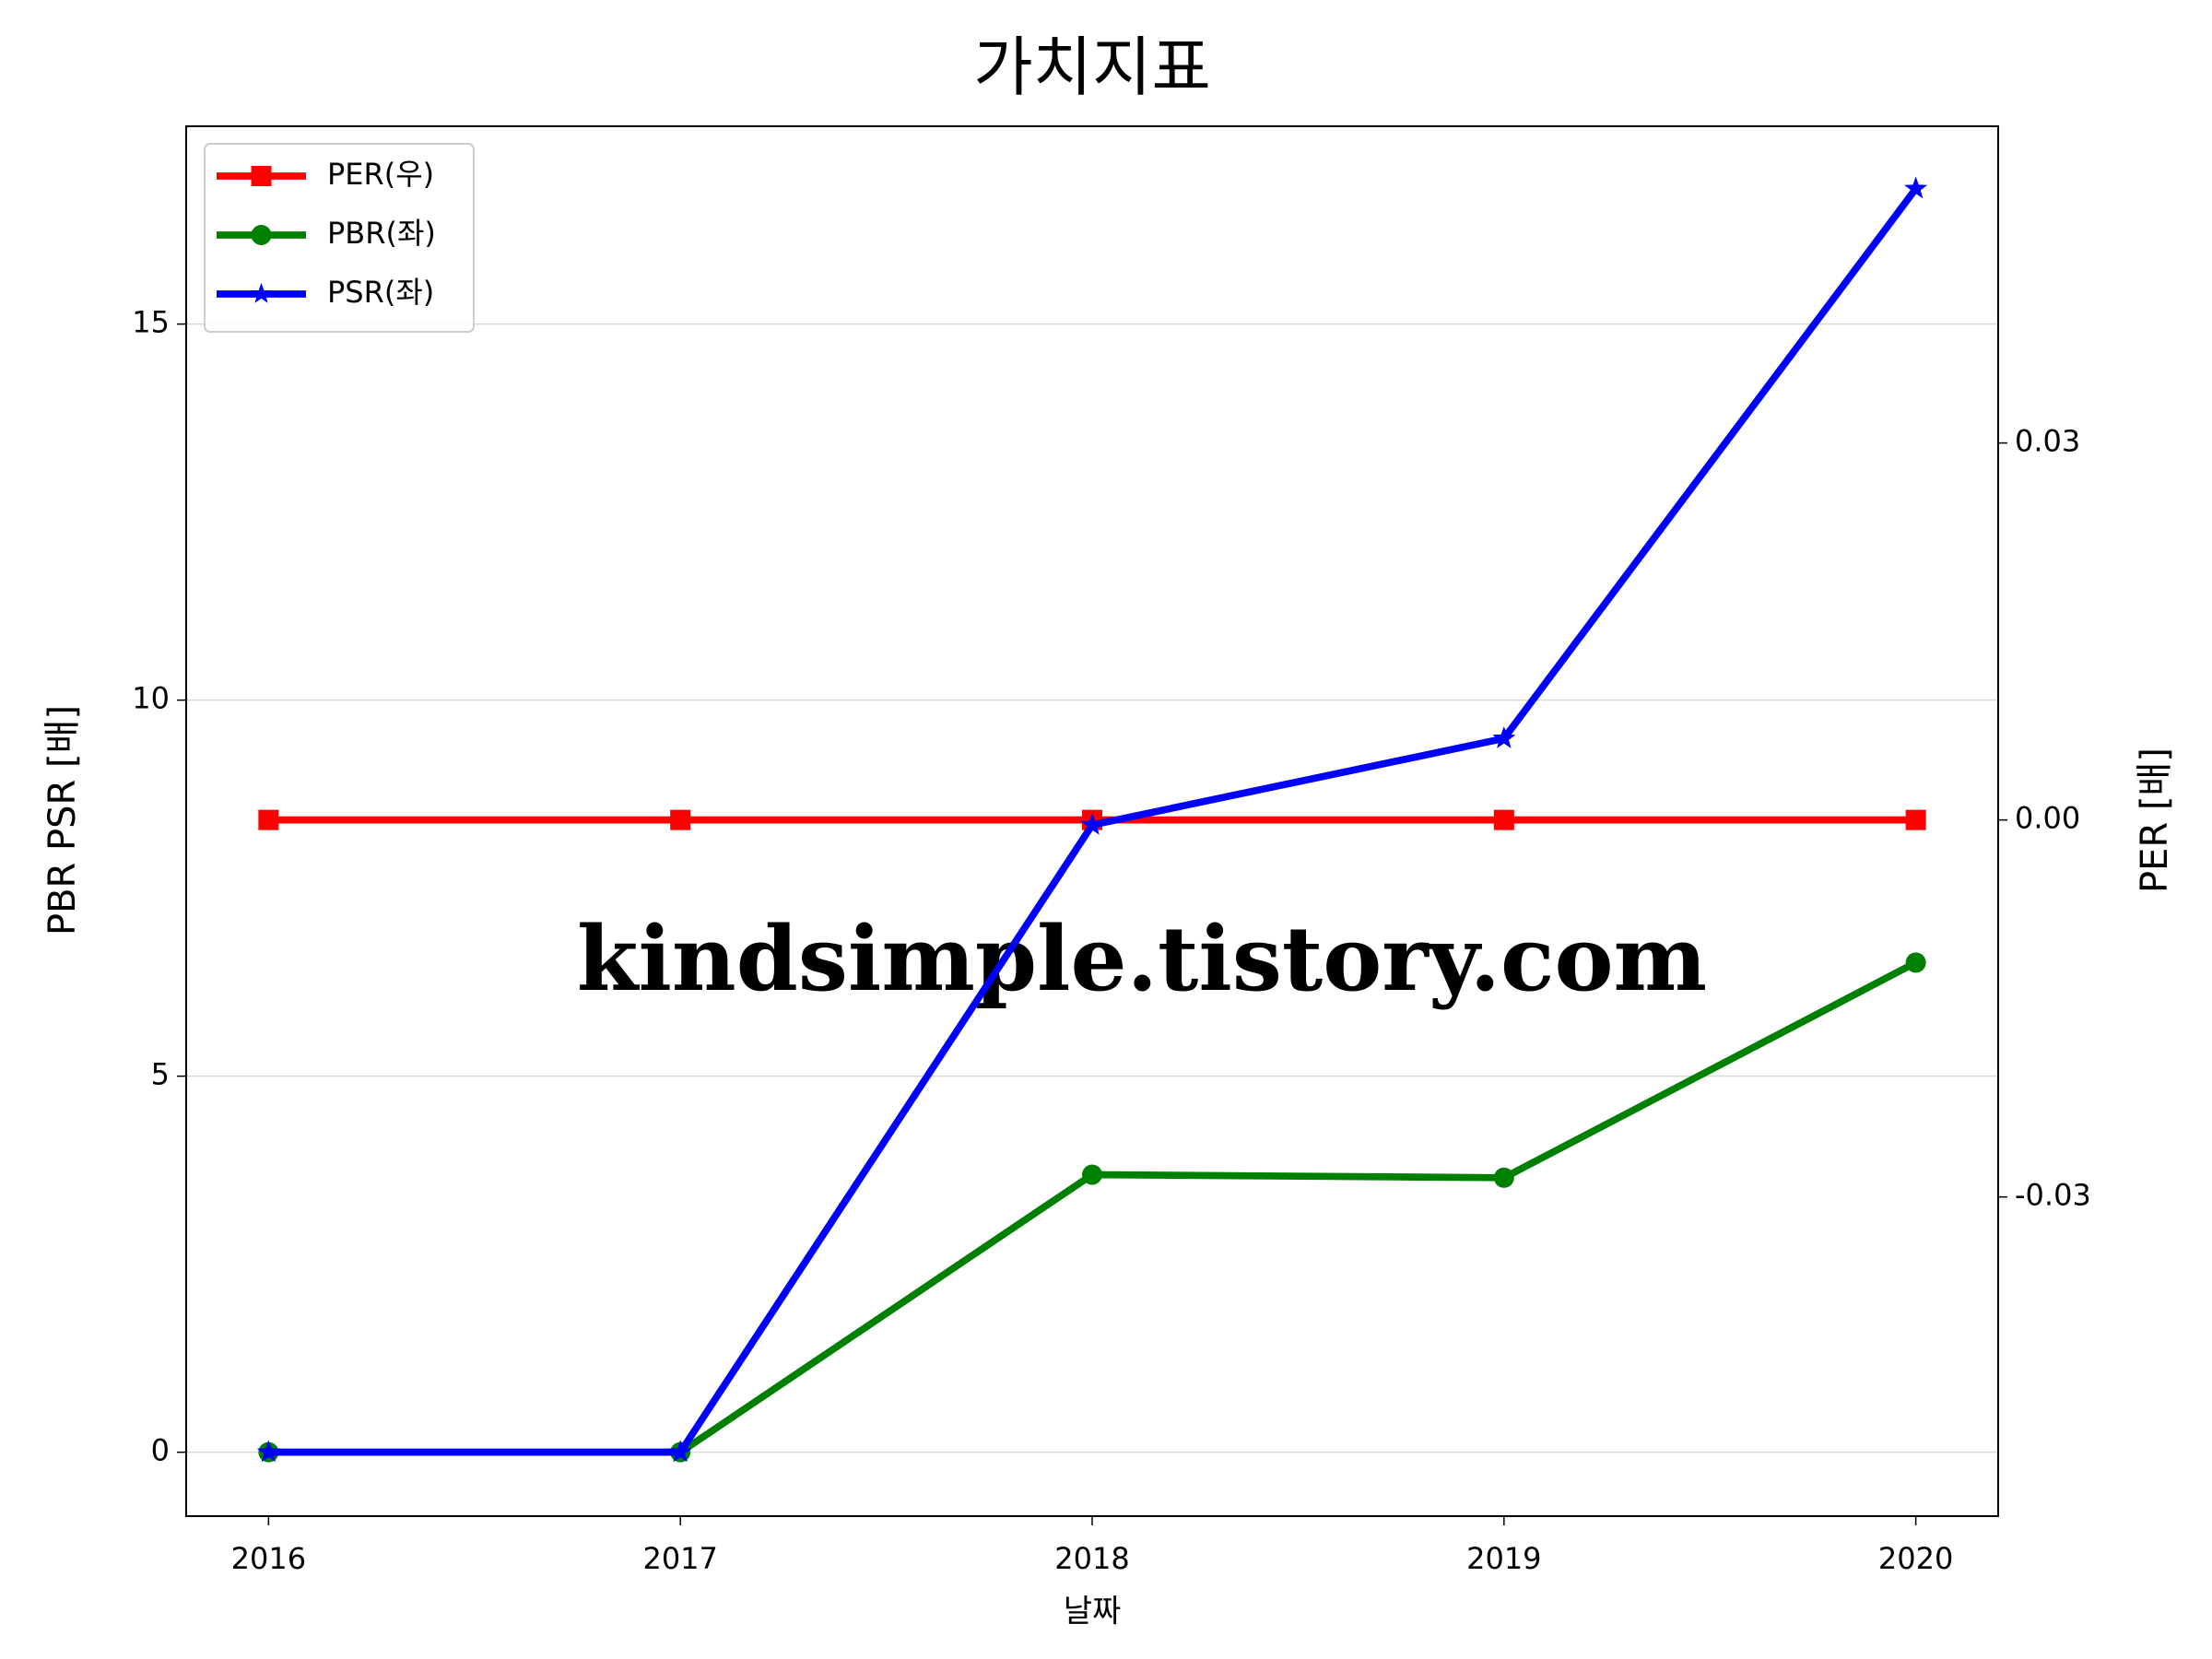  Describe the element at coordinates (1503, 1558) in the screenshot. I see `x-tick-label: 2019` at that location.